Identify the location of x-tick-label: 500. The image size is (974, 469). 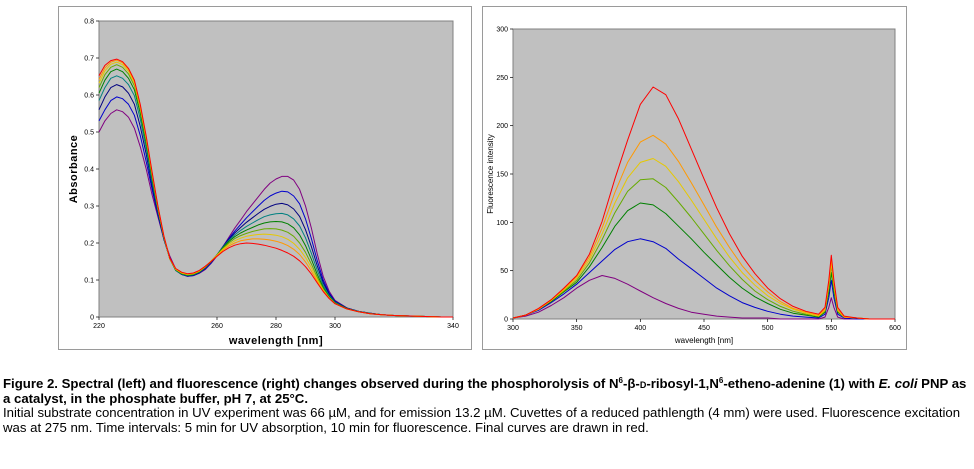
(768, 328).